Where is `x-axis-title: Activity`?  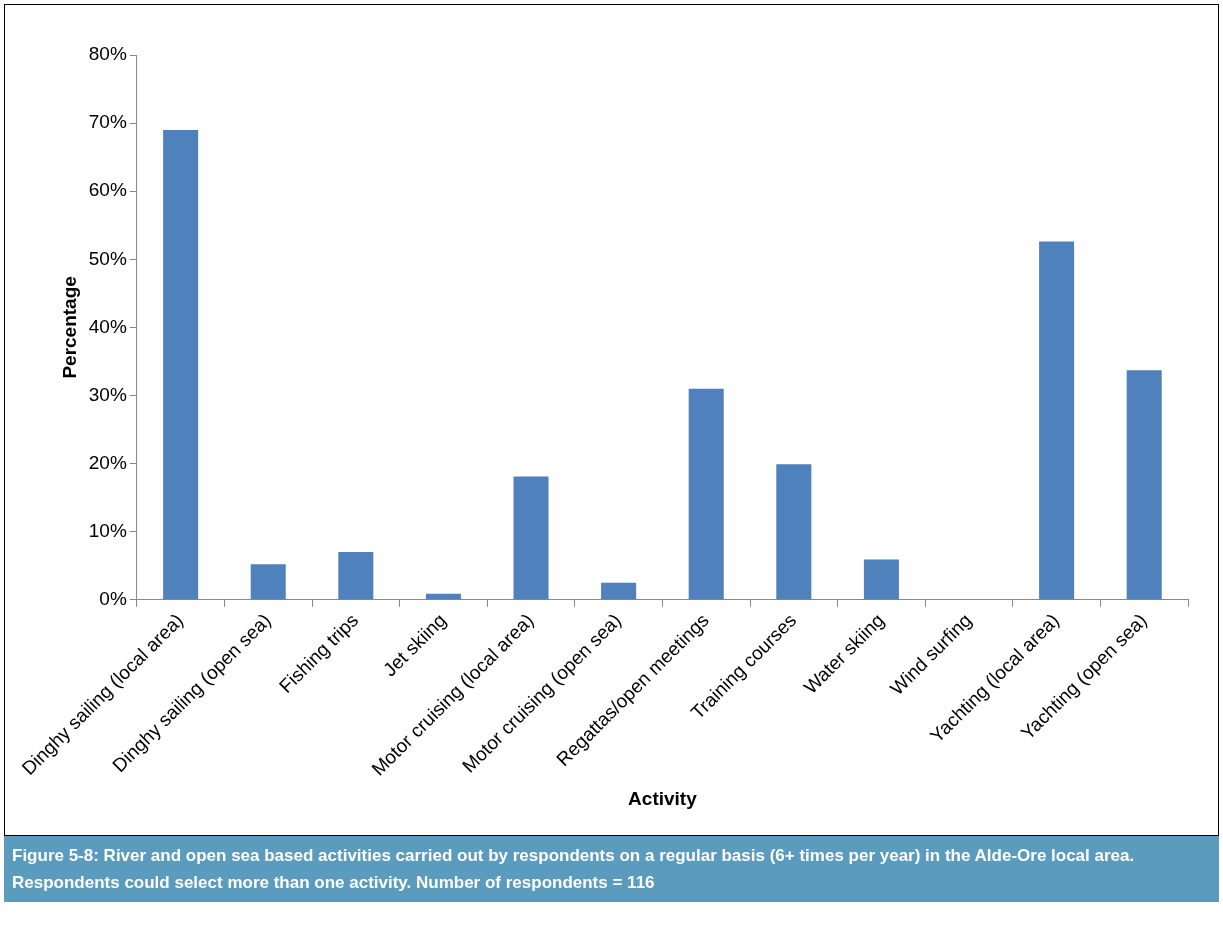
x-axis-title: Activity is located at coordinates (663, 798).